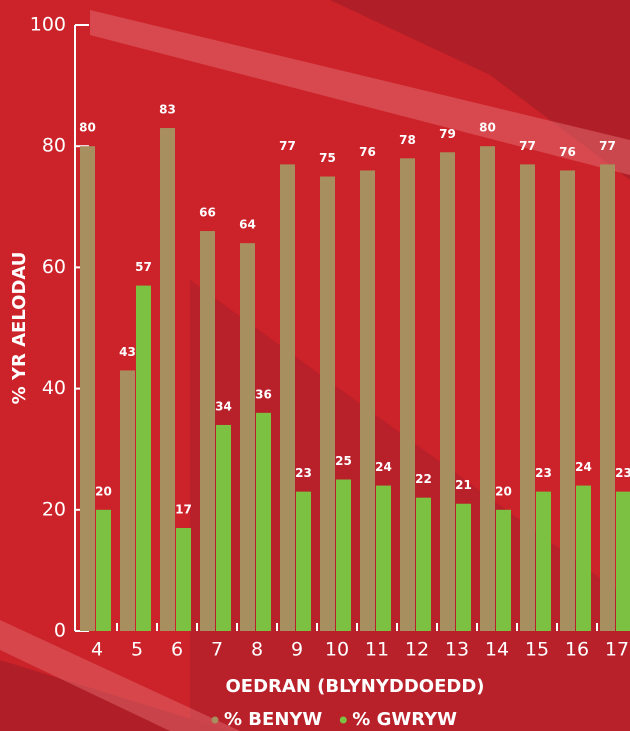 The height and width of the screenshot is (731, 630). Describe the element at coordinates (54, 146) in the screenshot. I see `y-tick-label: 80` at that location.